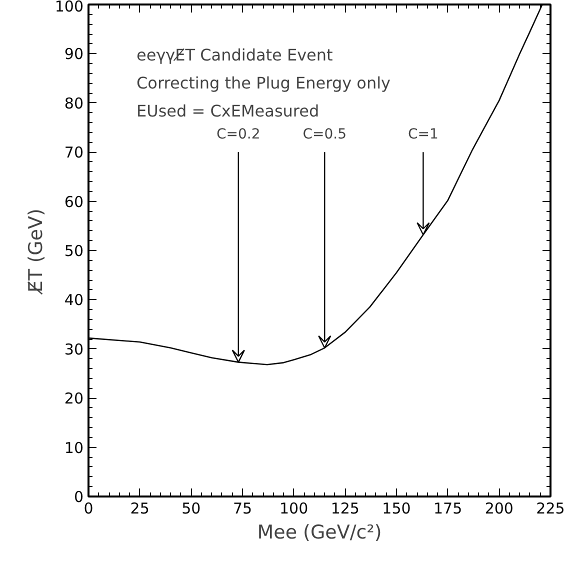 This screenshot has width=566, height=562. I want to click on annotation: C=1, so click(423, 134).